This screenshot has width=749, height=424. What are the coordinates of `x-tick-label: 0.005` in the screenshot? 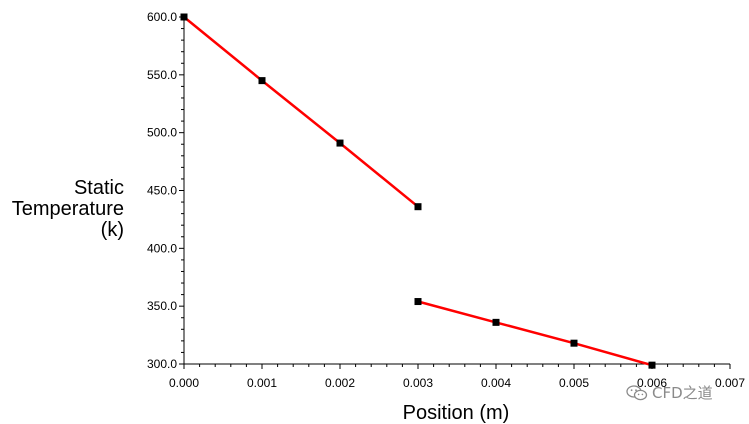 It's located at (574, 383).